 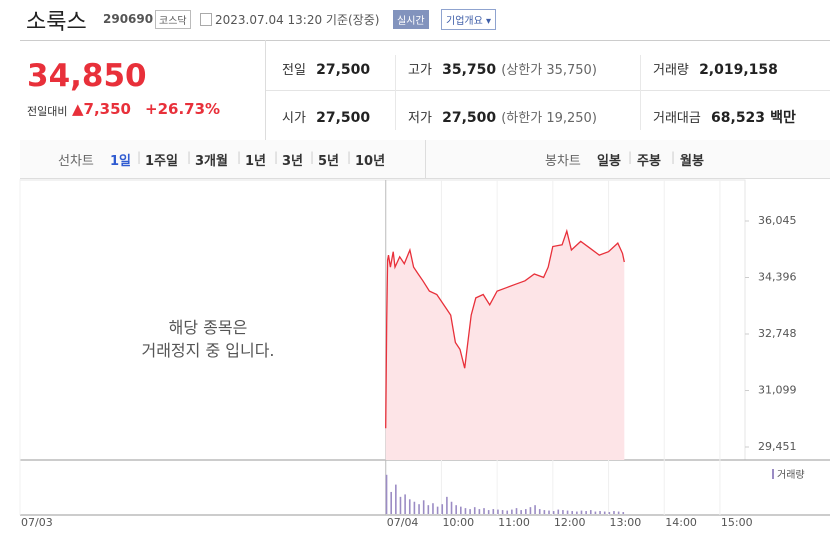 I want to click on x-tick-label: 07/04, so click(x=403, y=522).